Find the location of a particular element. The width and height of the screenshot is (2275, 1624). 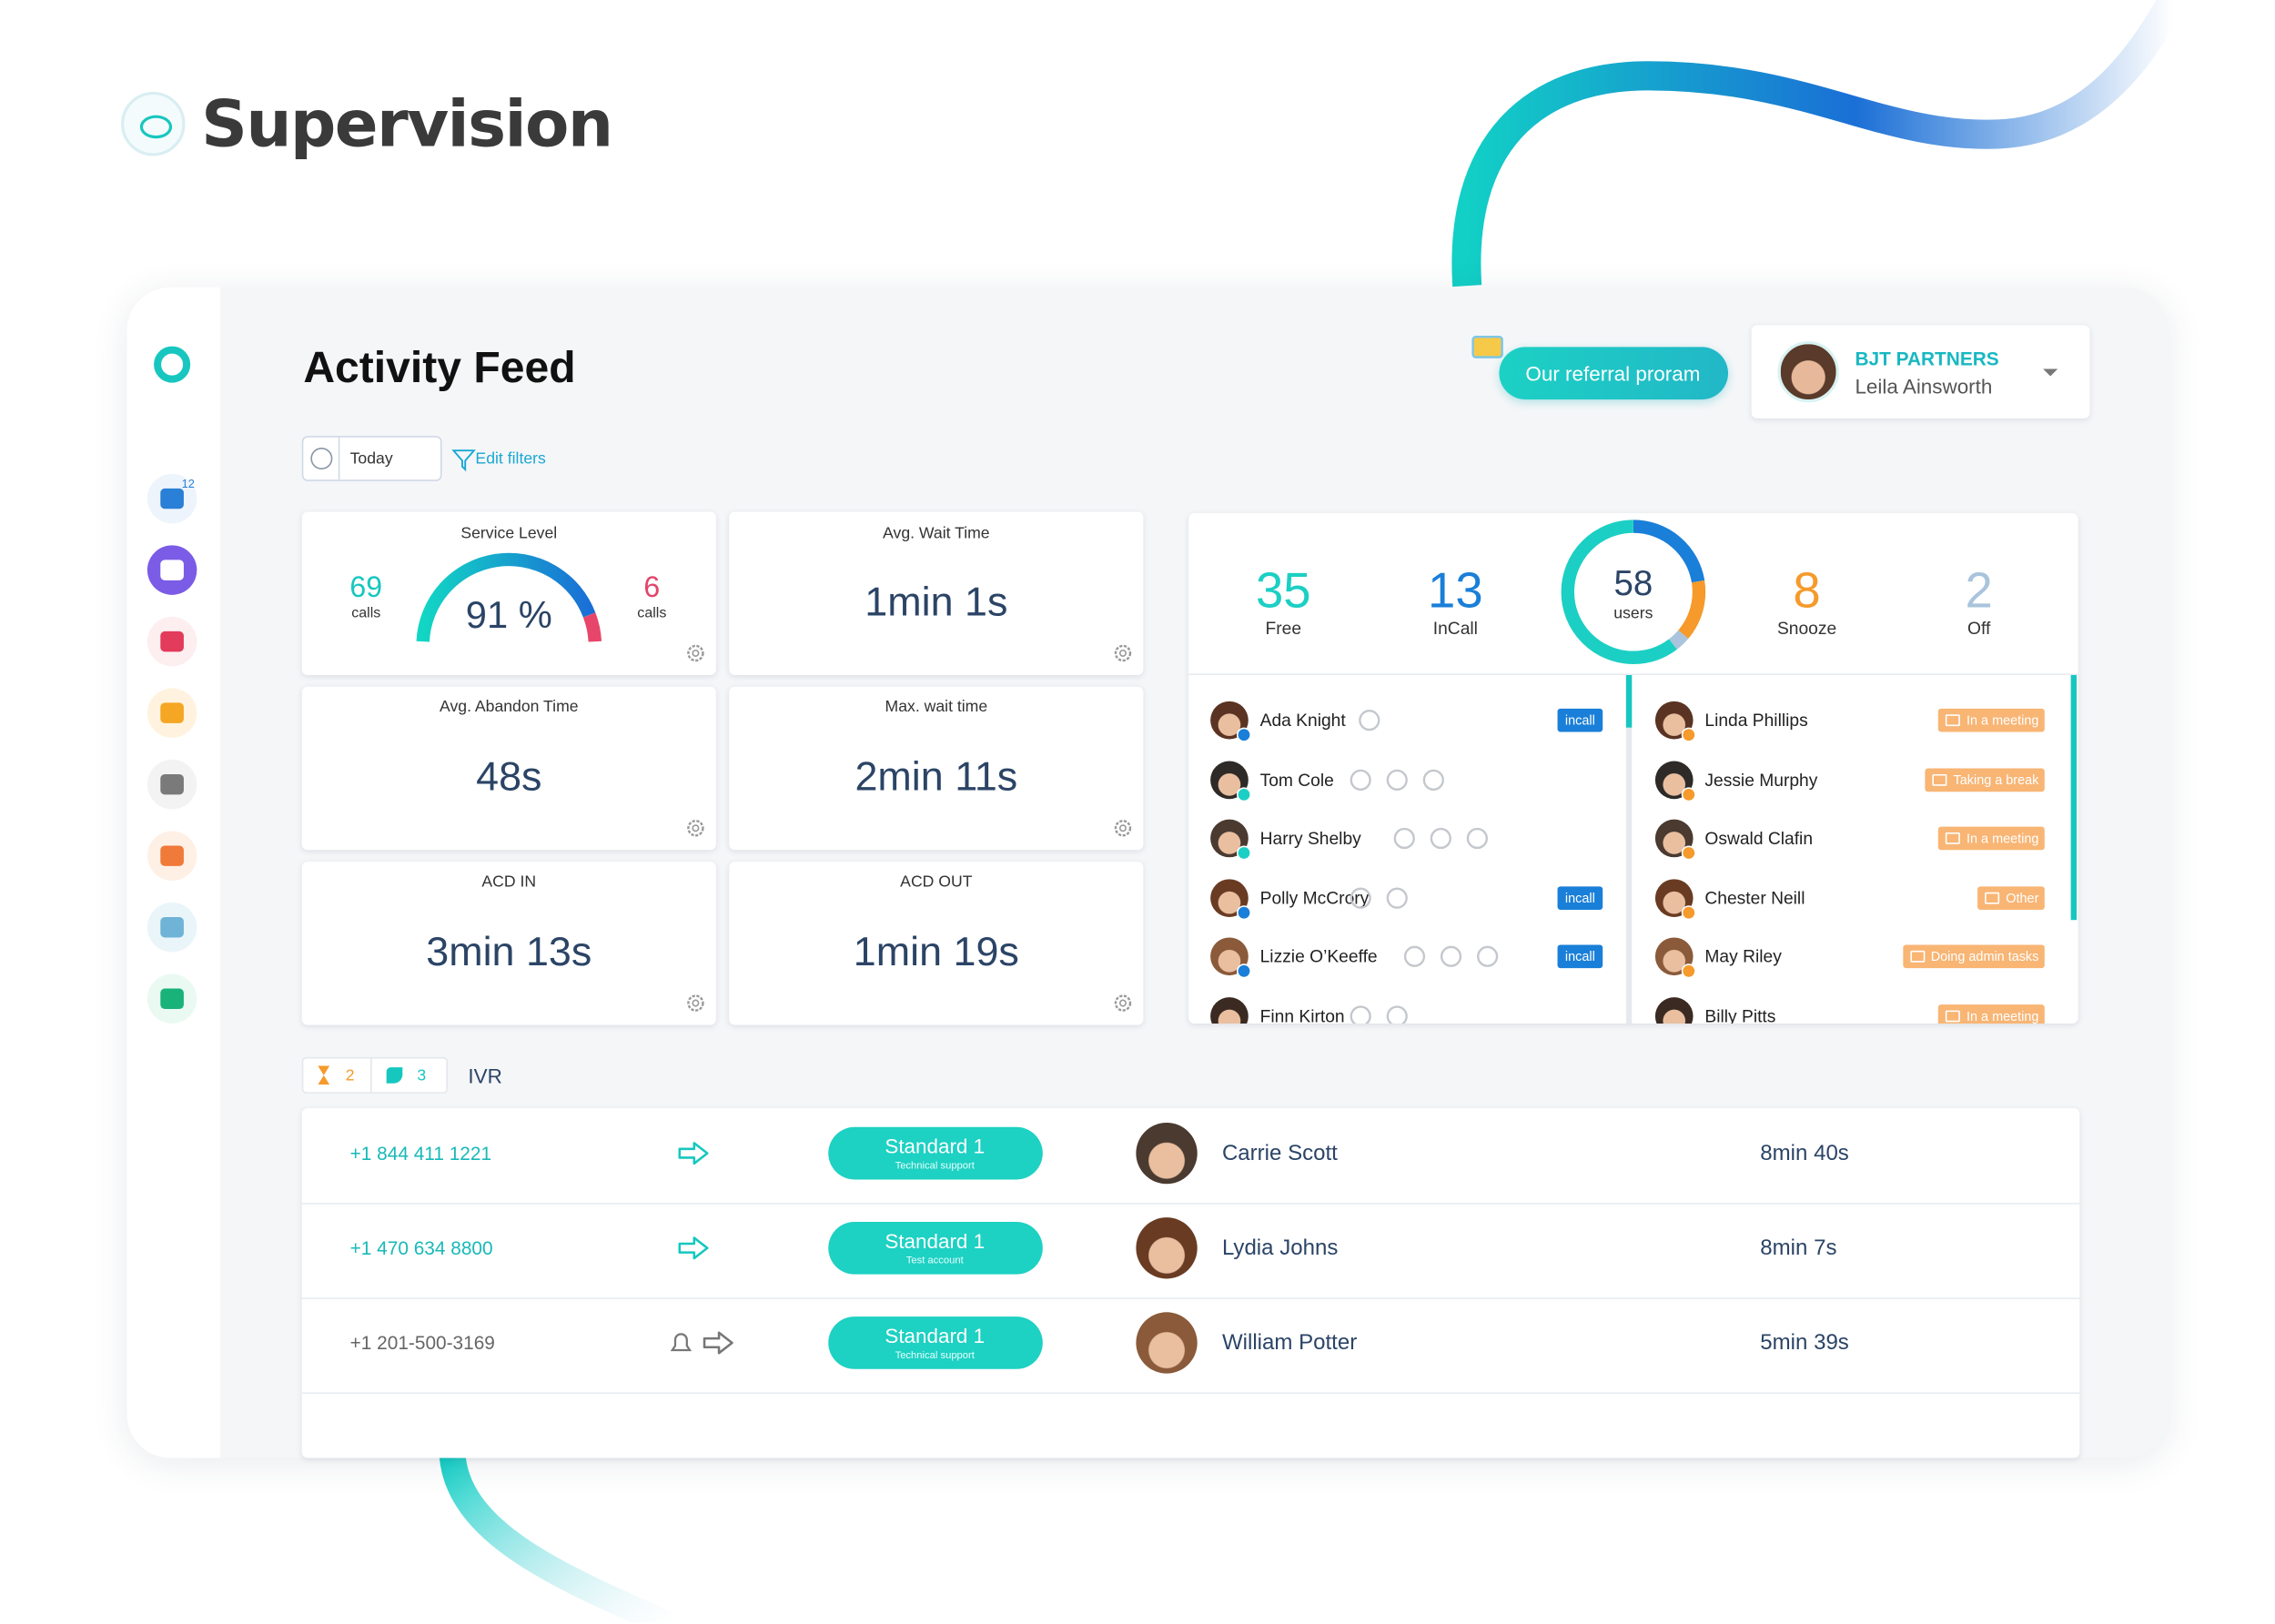

incall-badge: incall is located at coordinates (1580, 720).